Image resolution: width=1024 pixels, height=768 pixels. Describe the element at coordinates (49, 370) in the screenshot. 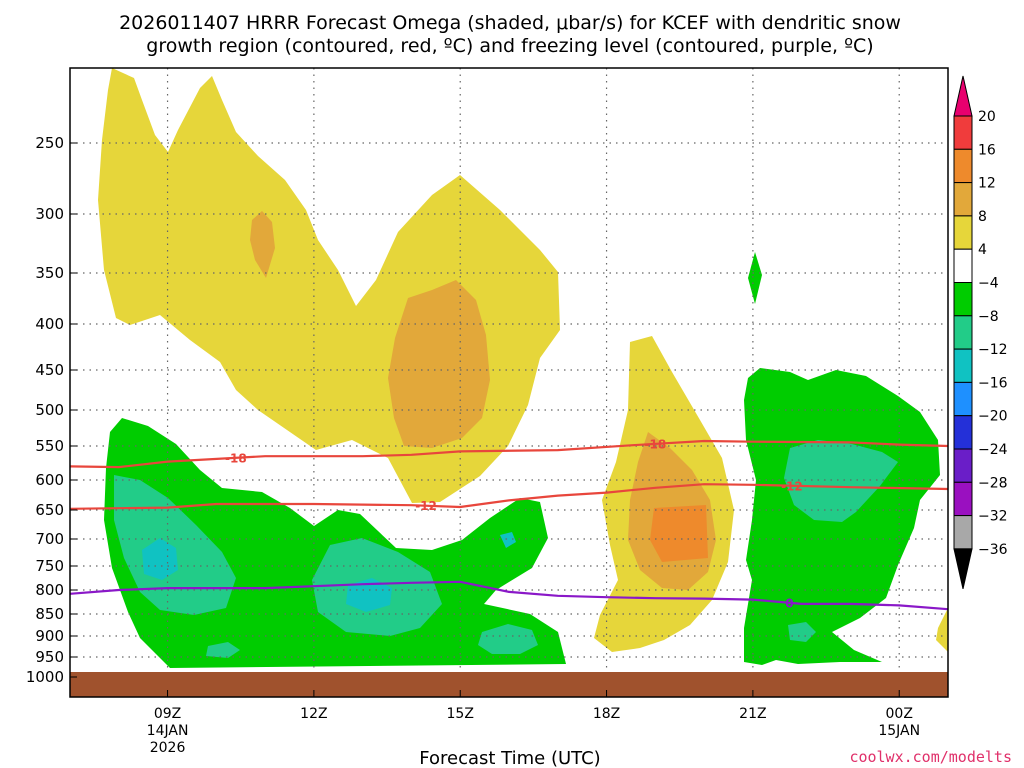

I see `y-tick-label-450: 450` at that location.